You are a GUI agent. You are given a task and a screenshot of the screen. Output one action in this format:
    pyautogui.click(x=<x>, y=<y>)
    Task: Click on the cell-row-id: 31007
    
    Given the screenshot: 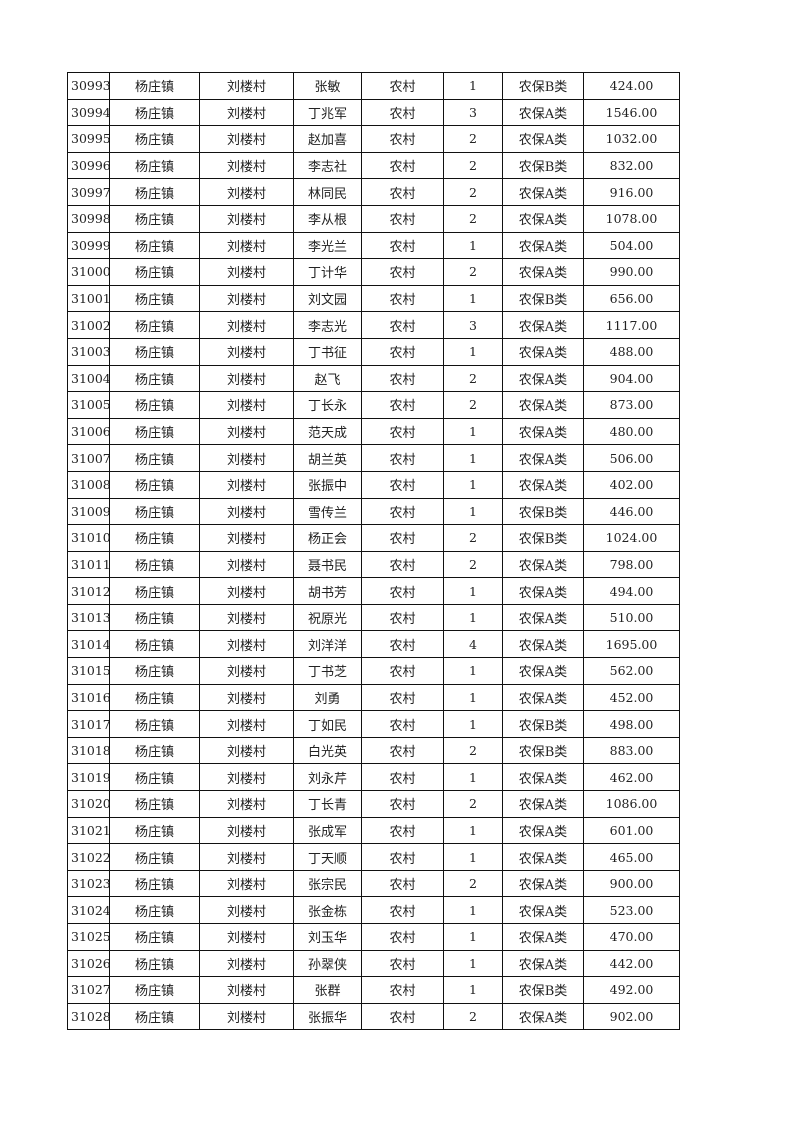 What is the action you would take?
    pyautogui.click(x=88, y=458)
    